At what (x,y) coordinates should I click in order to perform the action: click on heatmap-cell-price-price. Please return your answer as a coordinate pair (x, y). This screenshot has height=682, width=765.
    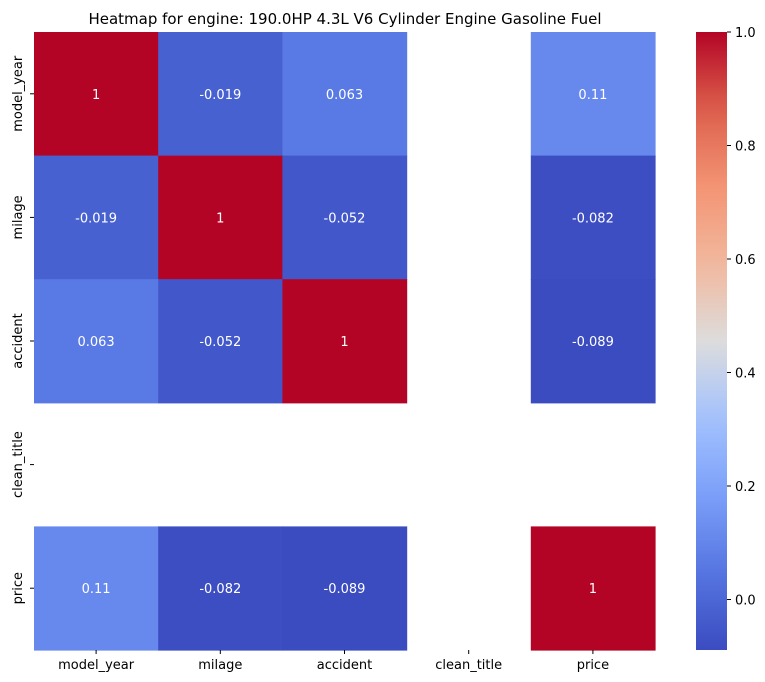
    Looking at the image, I should click on (593, 588).